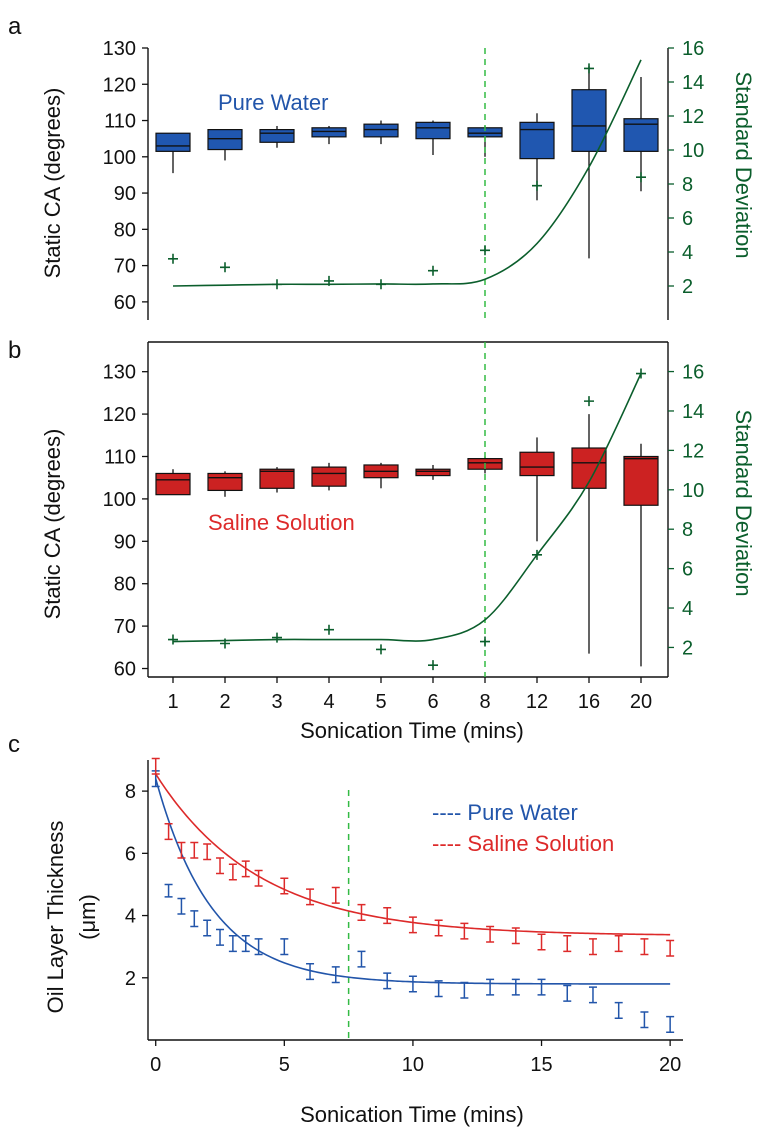 Image resolution: width=759 pixels, height=1131 pixels. What do you see at coordinates (224, 702) in the screenshot?
I see `x-tick-label: 2` at bounding box center [224, 702].